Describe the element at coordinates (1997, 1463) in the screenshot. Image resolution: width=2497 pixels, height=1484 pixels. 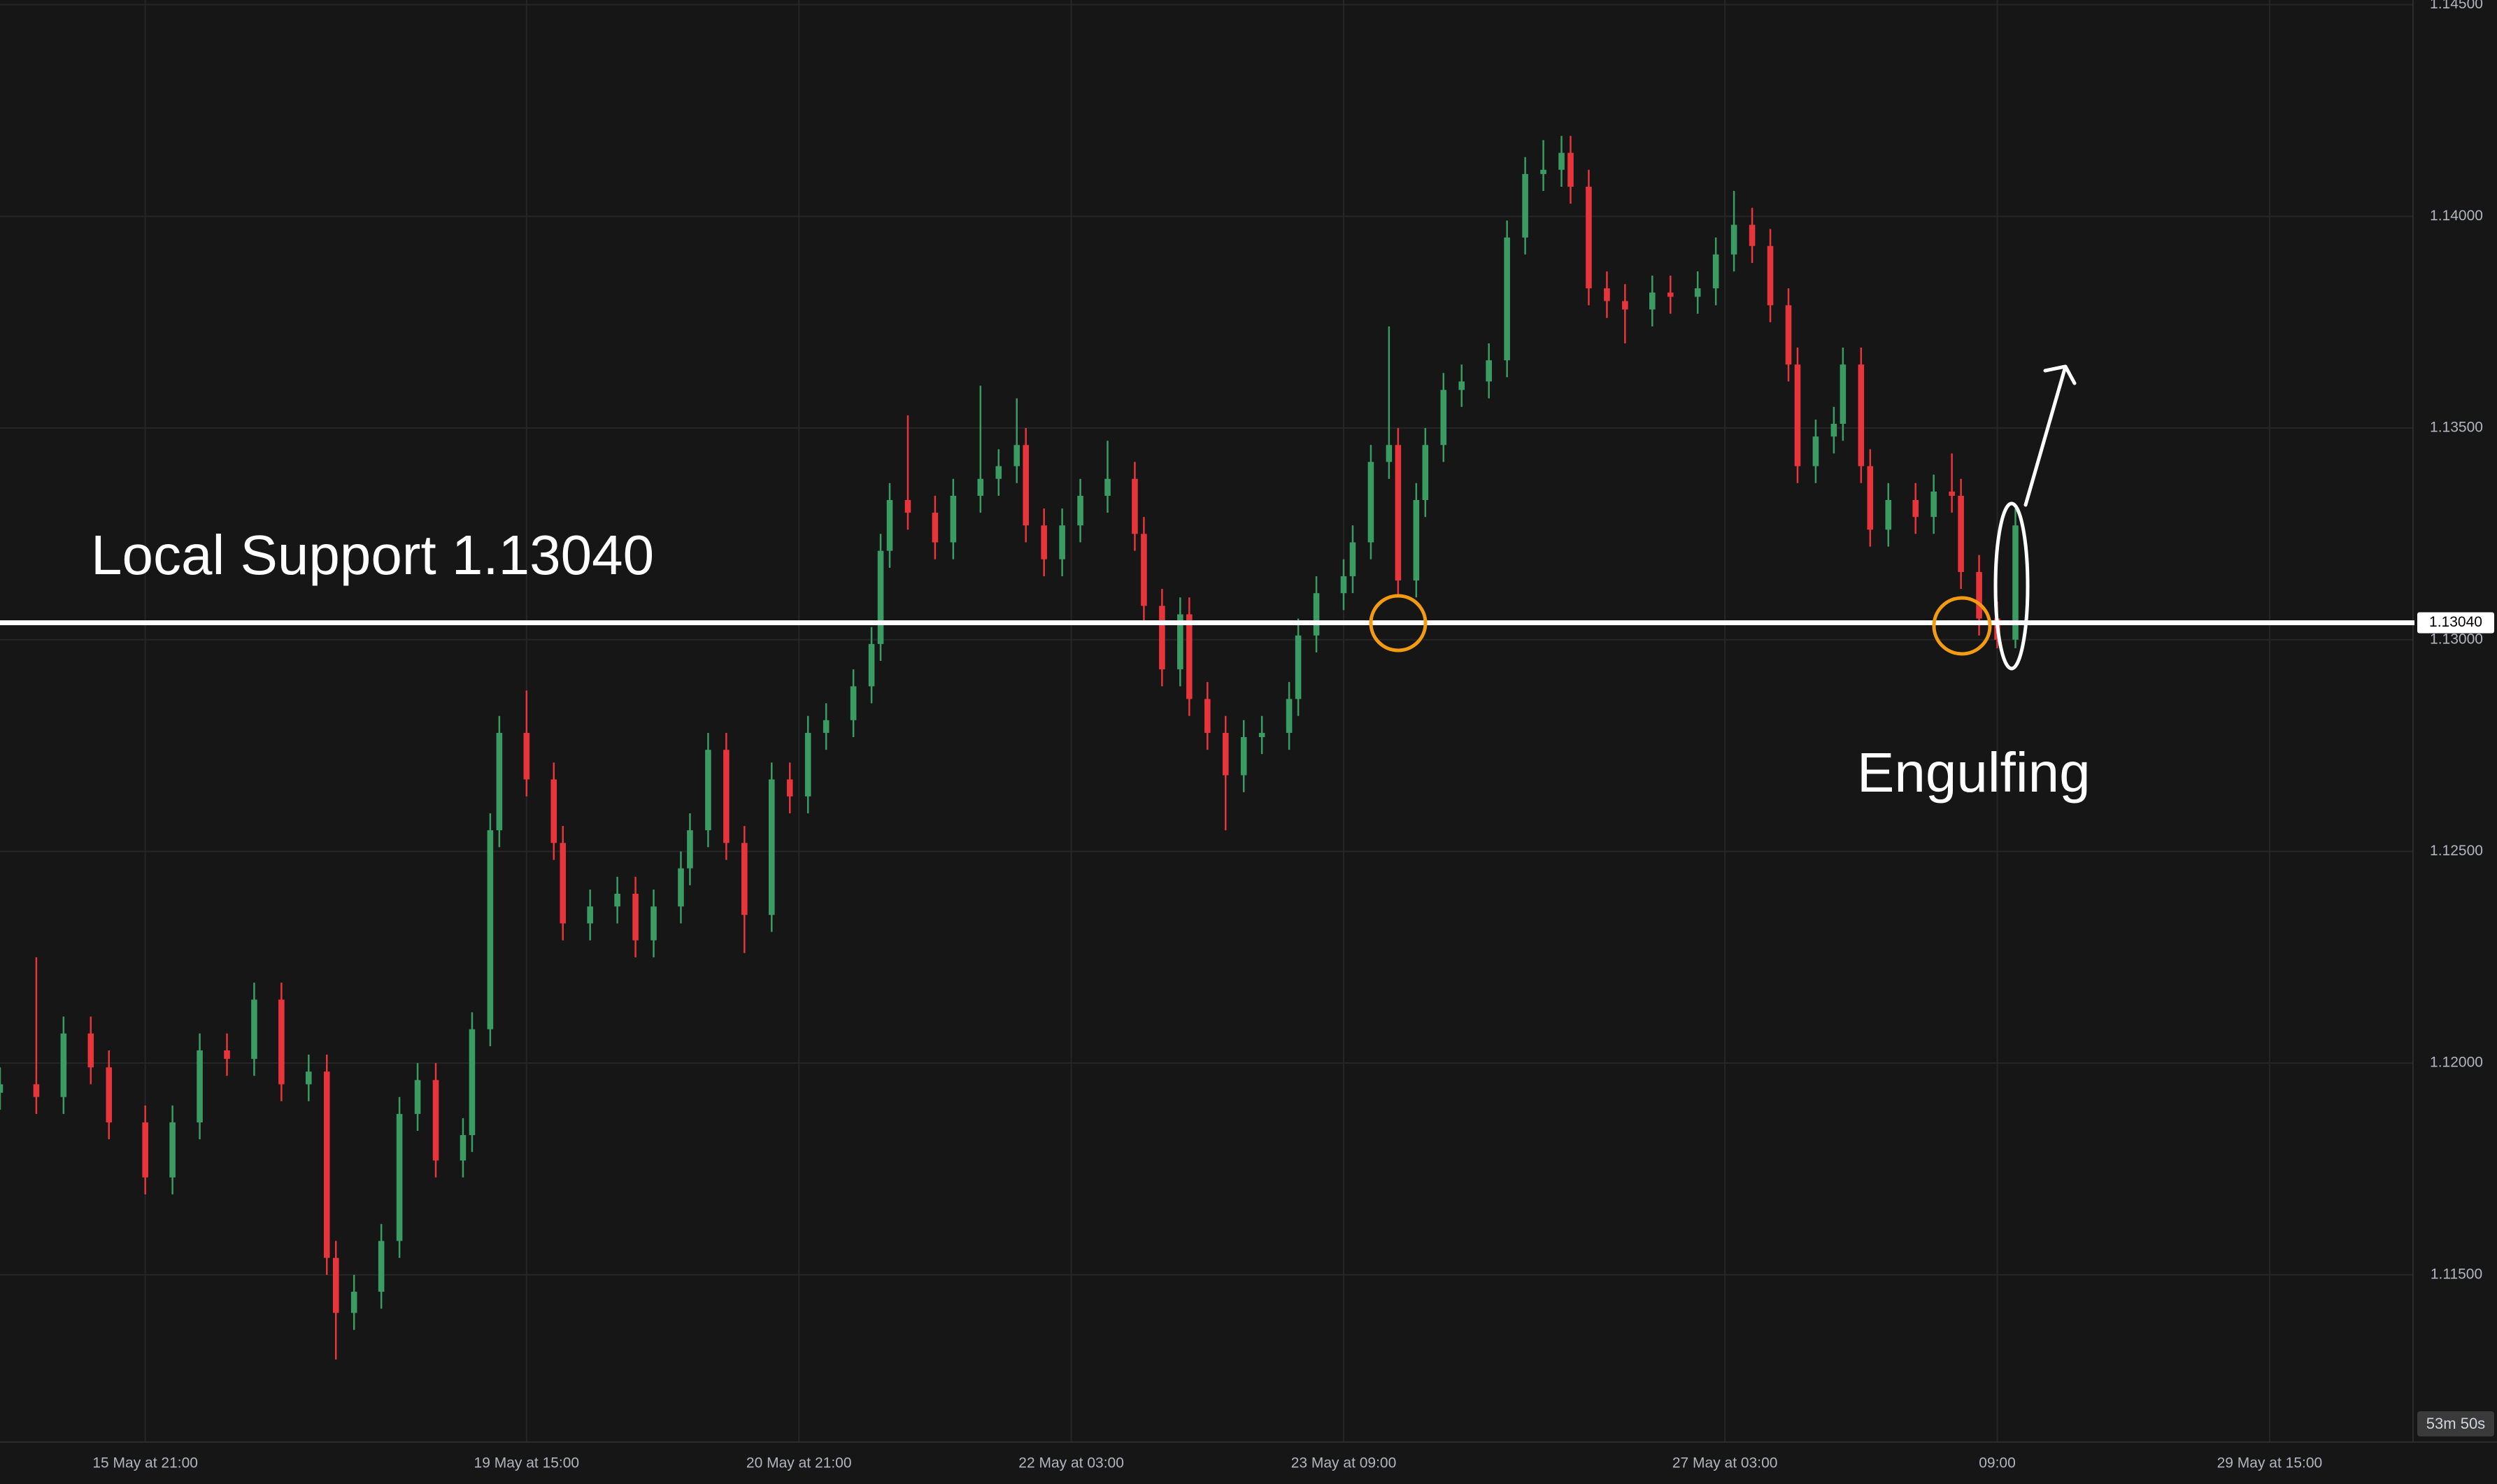
I see `x-tick-label: 09:00` at that location.